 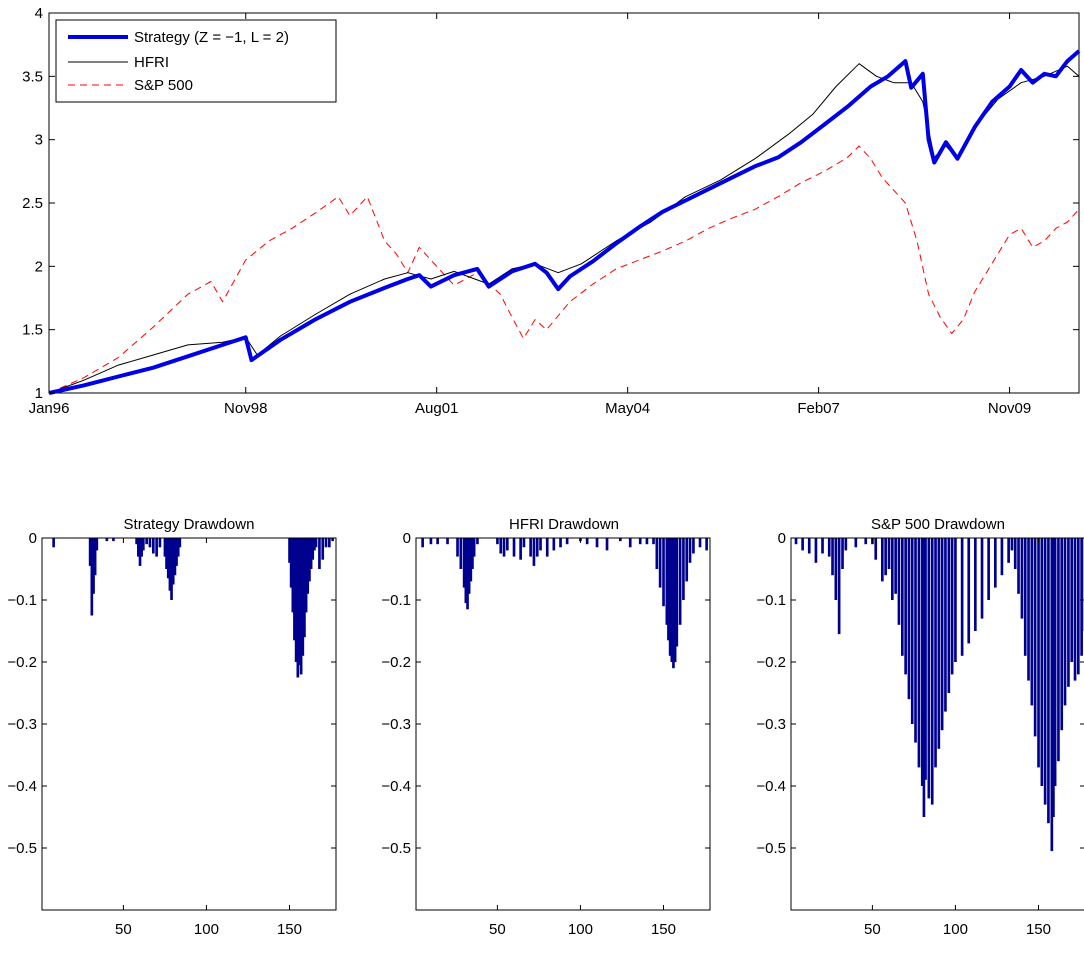 I want to click on y-tick-label: −0.5, so click(x=22, y=848).